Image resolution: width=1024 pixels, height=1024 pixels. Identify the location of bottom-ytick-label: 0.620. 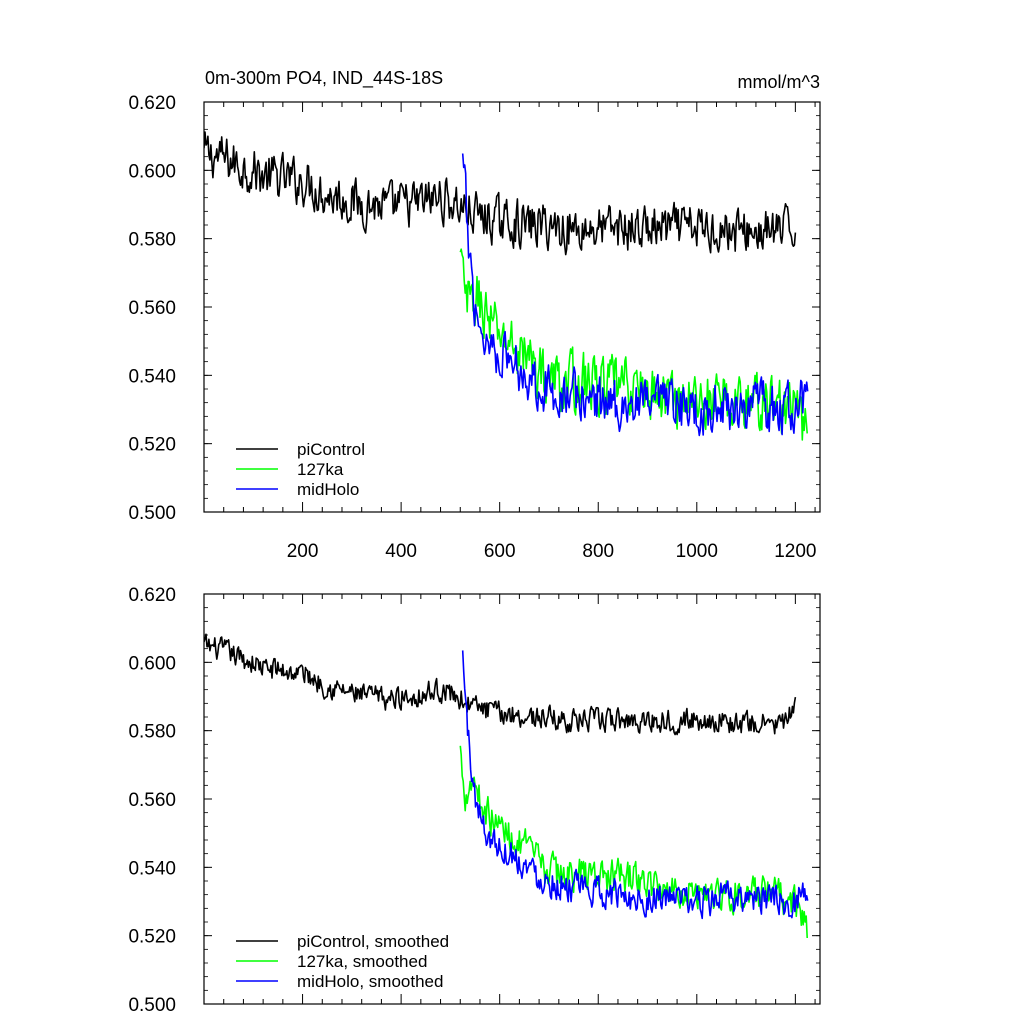
(152, 595).